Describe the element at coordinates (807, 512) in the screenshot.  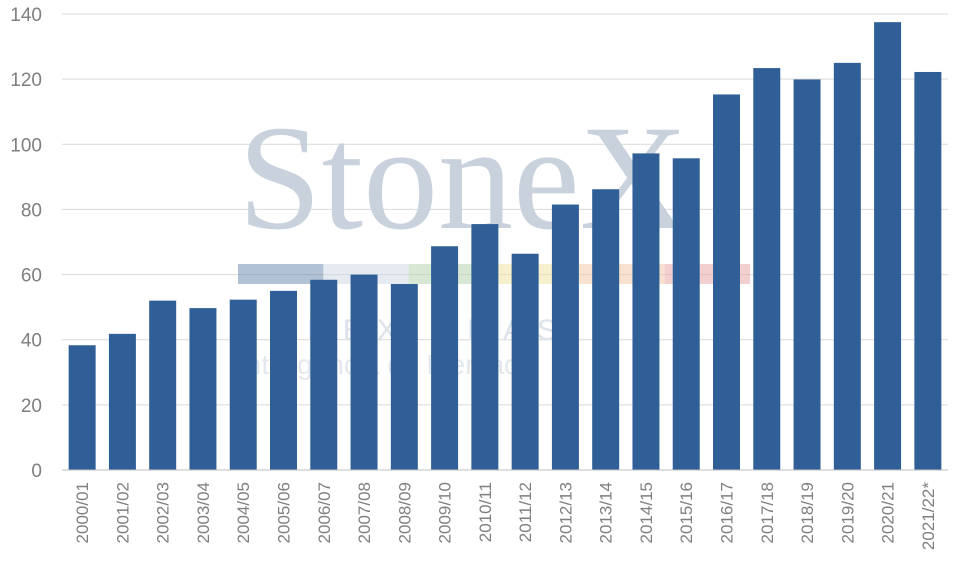
I see `x-tick-label: 2018/19` at that location.